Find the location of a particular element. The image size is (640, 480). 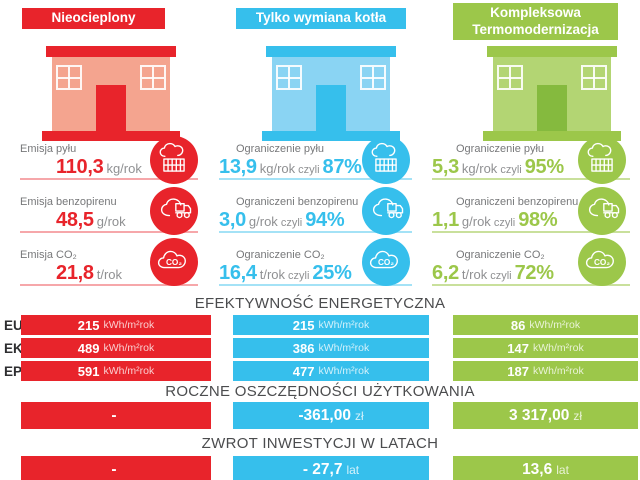

emission-value: 6,2 is located at coordinates (445, 273).